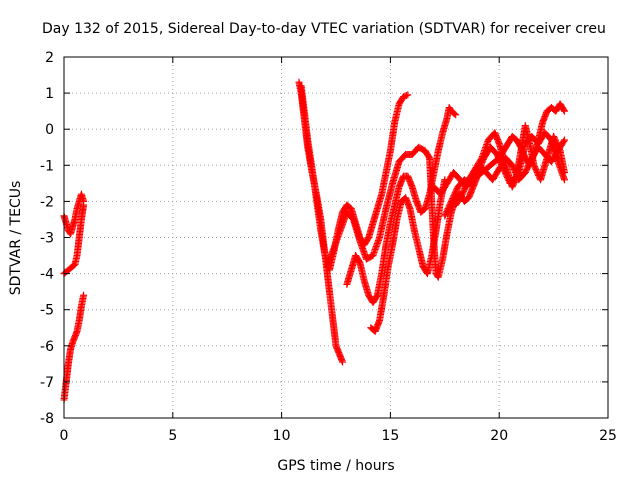  What do you see at coordinates (47, 311) in the screenshot?
I see `y-tick-label: -5` at bounding box center [47, 311].